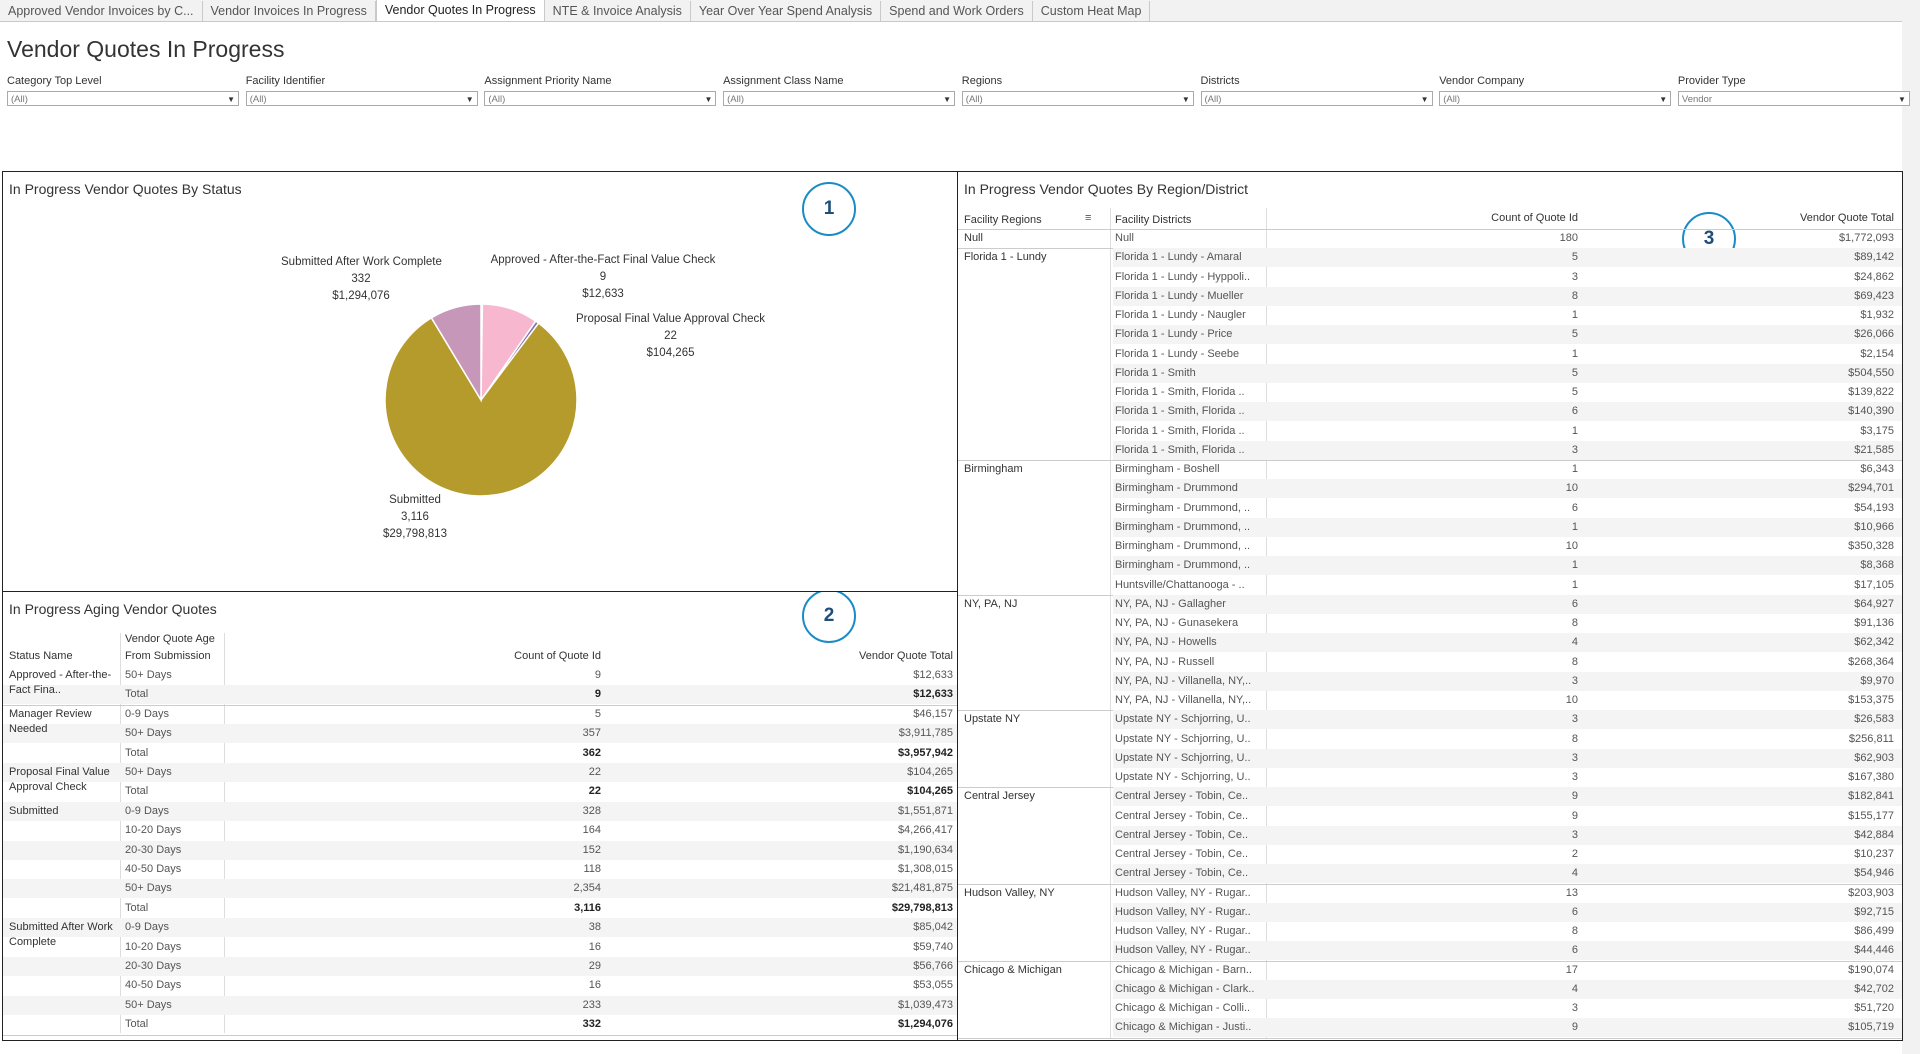 The image size is (1920, 1054). I want to click on sort-icon: ≡, so click(1088, 218).